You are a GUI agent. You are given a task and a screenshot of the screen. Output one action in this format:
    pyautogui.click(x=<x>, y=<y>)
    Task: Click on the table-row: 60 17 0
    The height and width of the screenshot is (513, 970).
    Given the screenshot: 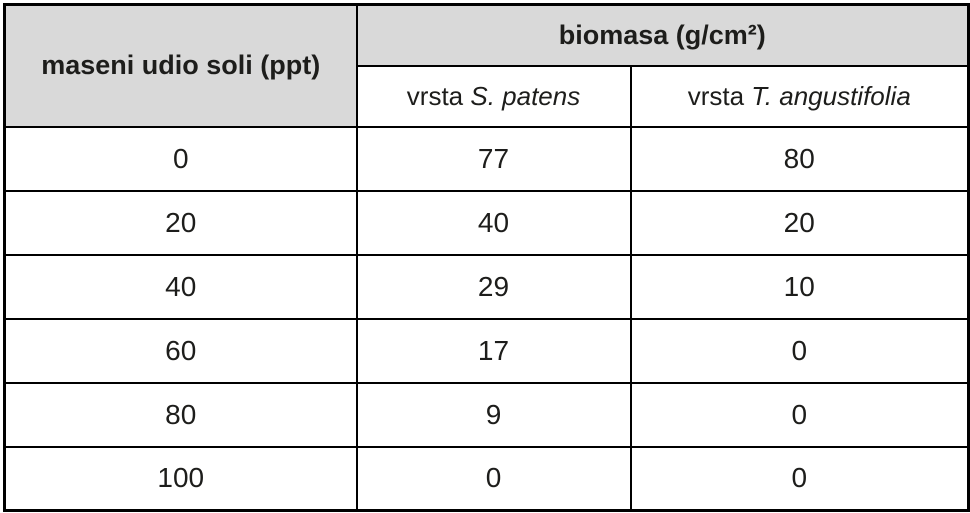 What is the action you would take?
    pyautogui.click(x=486, y=350)
    